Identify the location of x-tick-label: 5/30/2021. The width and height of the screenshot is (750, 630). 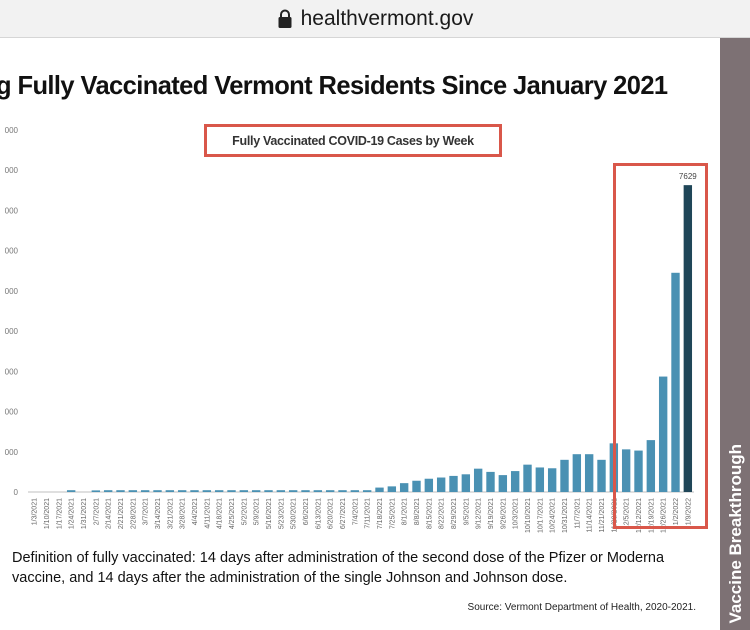
(294, 513).